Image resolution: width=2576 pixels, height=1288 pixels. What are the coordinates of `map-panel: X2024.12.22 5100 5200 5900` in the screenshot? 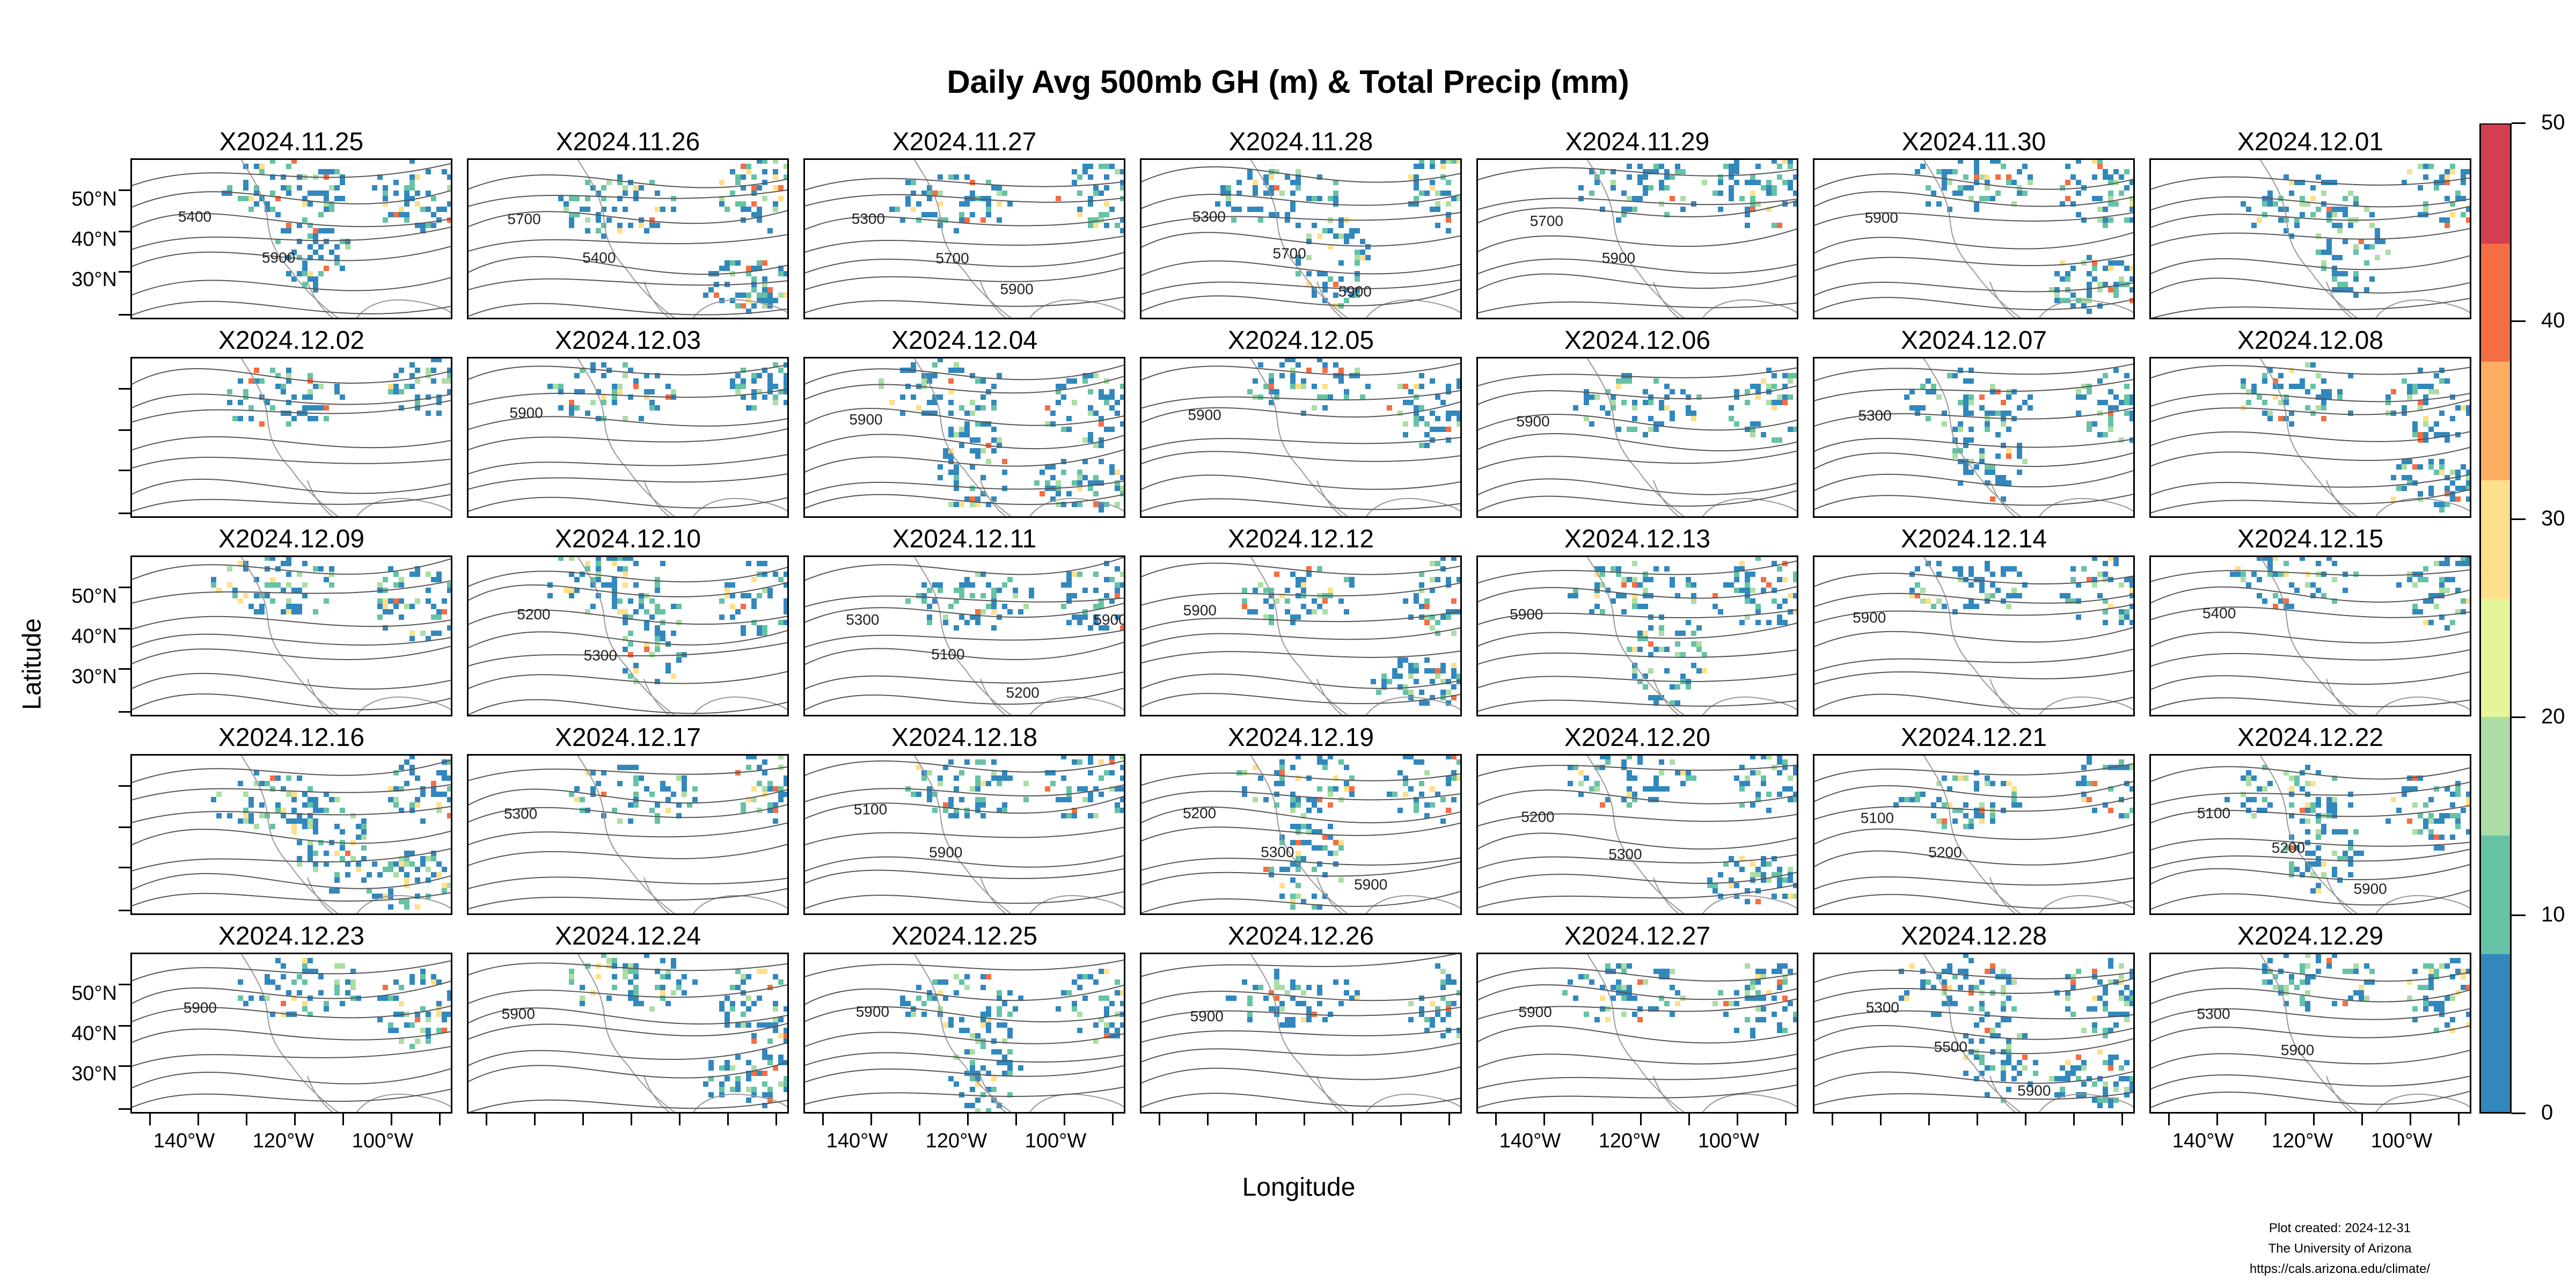 It's located at (2310, 819).